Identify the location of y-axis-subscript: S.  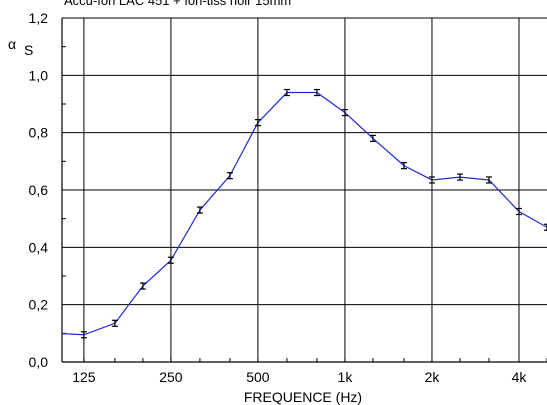
(28, 50).